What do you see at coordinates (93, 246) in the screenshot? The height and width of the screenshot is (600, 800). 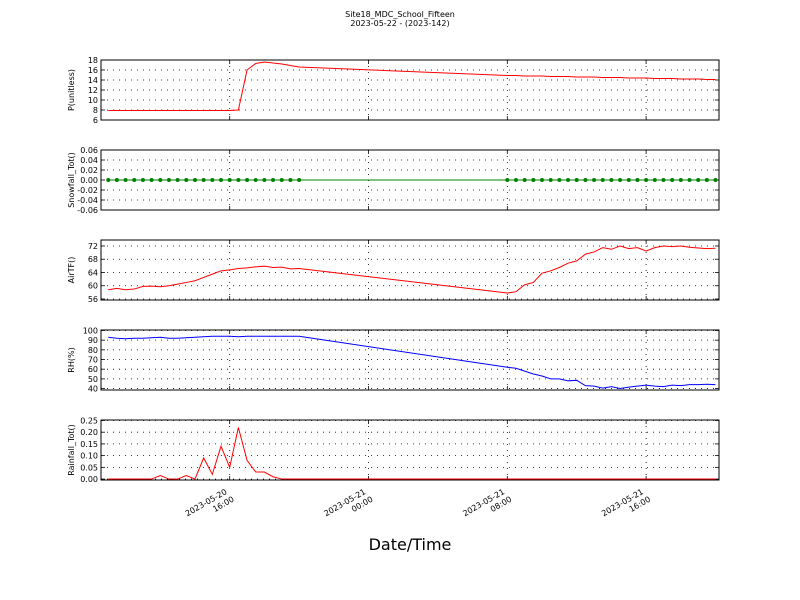 I see `y-tick-label: 72` at bounding box center [93, 246].